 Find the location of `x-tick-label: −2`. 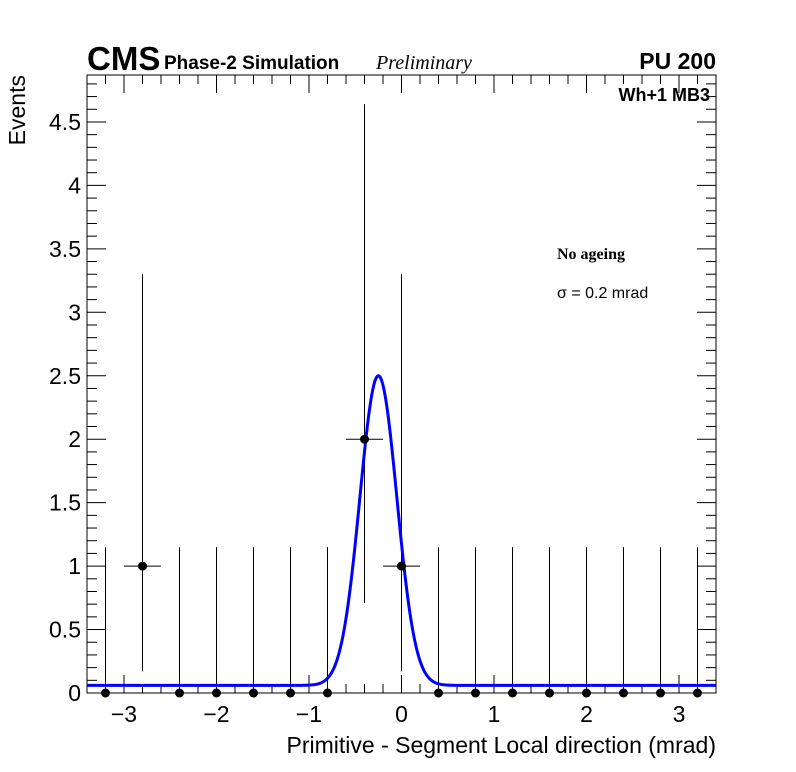

x-tick-label: −2 is located at coordinates (216, 714).